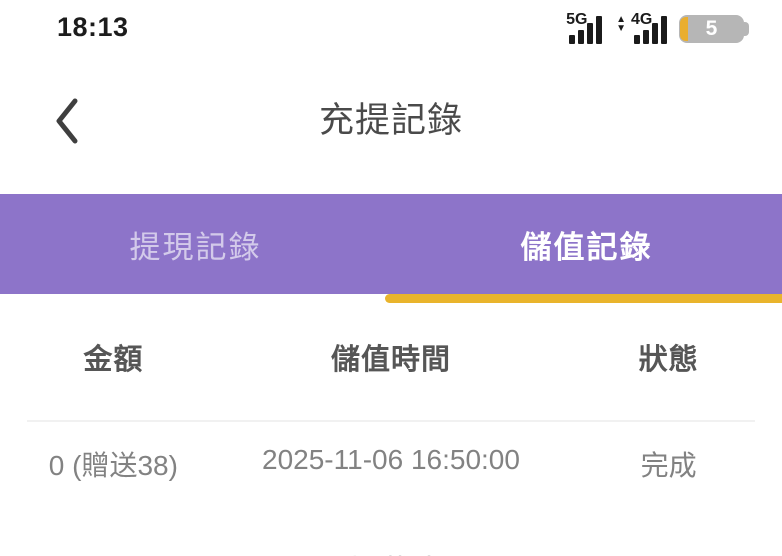 This screenshot has width=782, height=556. Describe the element at coordinates (668, 465) in the screenshot. I see `cell-status: 完成` at that location.